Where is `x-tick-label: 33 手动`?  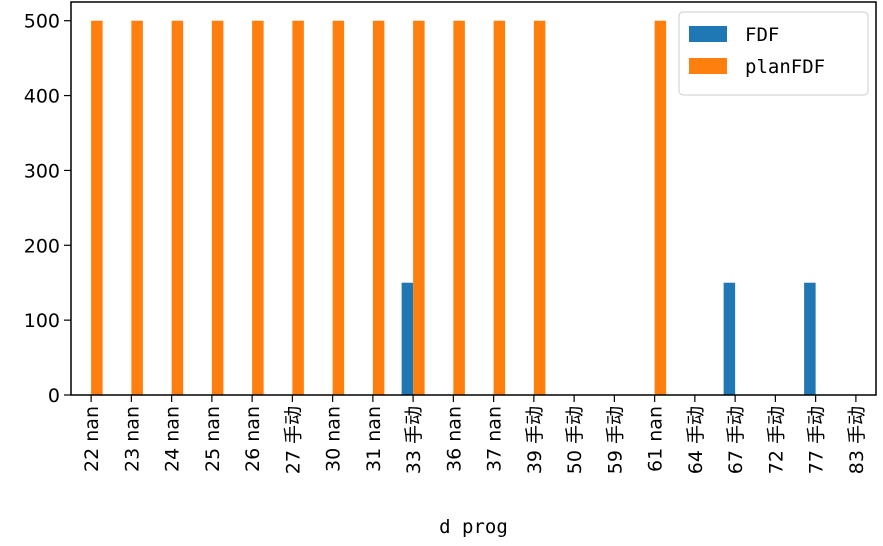 x-tick-label: 33 手动 is located at coordinates (414, 440).